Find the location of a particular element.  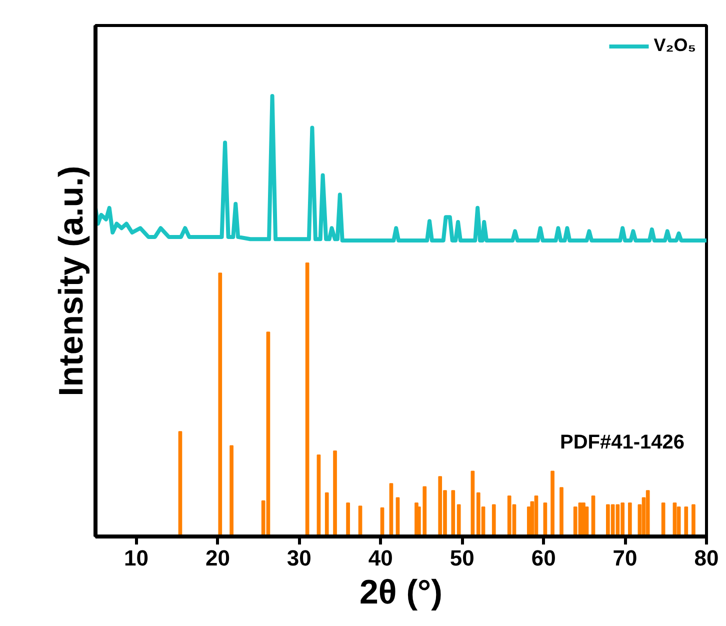

x-tick-label: 50 is located at coordinates (462, 558).